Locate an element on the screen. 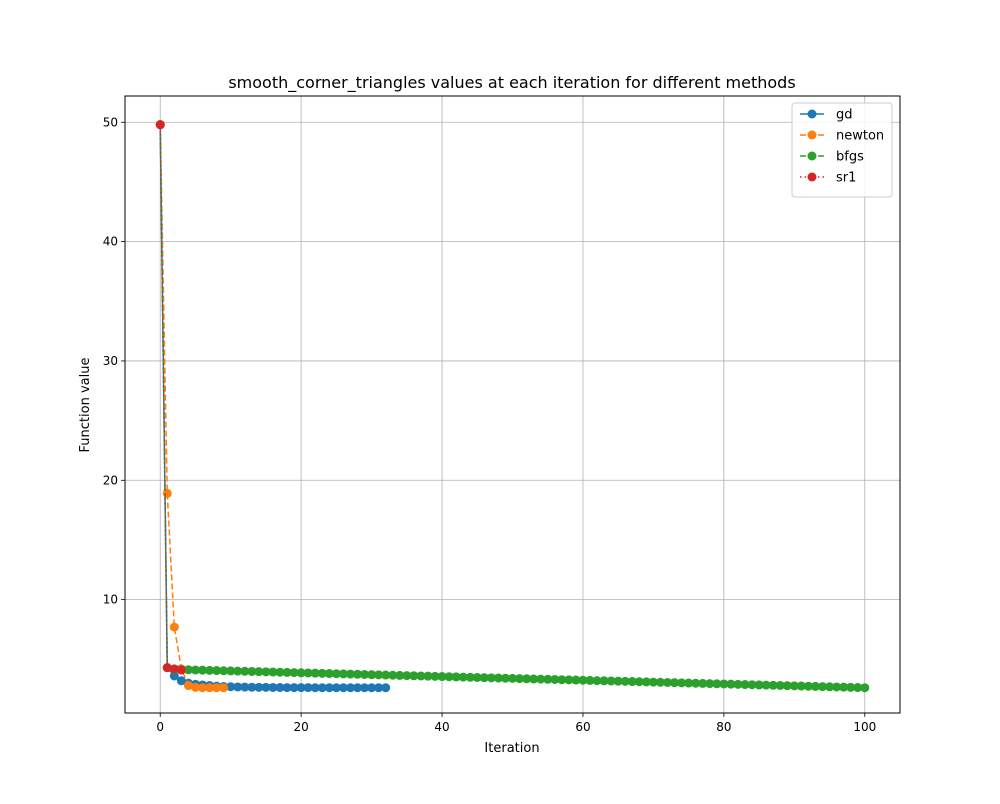  legend-item-newton: newton is located at coordinates (842, 136).